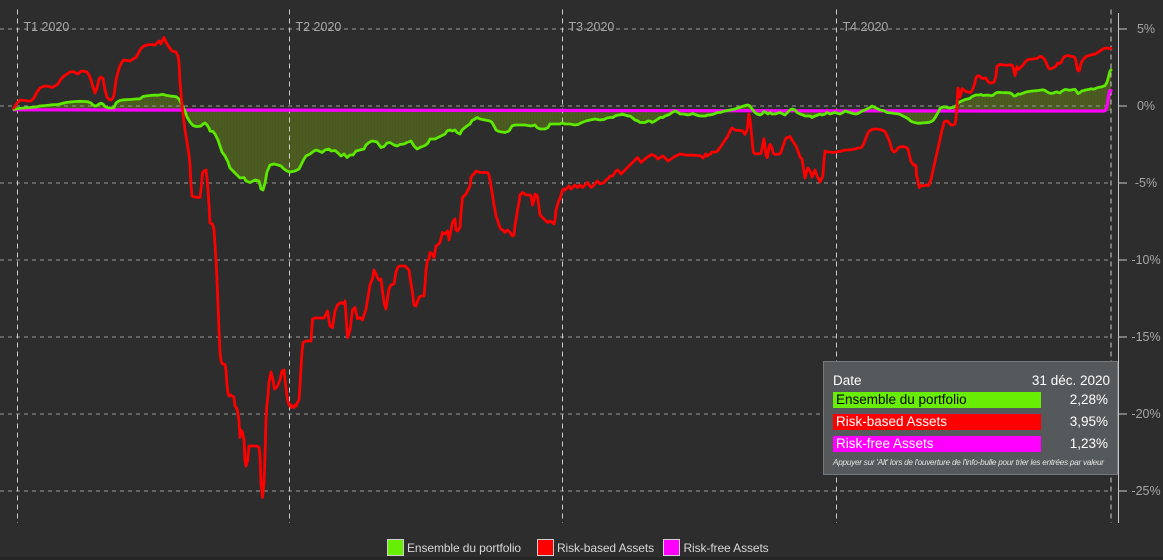  Describe the element at coordinates (592, 27) in the screenshot. I see `svg-text: T3 2020` at that location.